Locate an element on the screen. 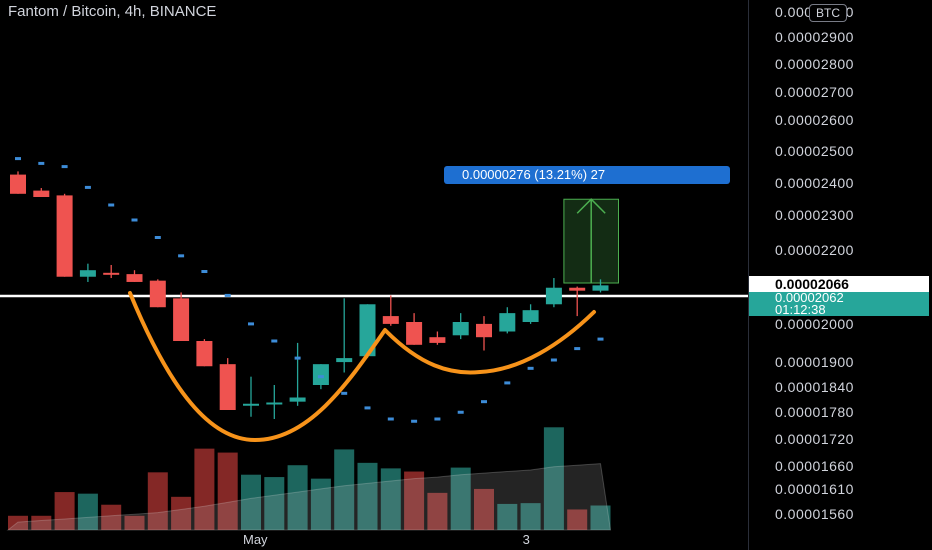 This screenshot has height=550, width=932. price-tick-label: 0.00001660 is located at coordinates (814, 466).